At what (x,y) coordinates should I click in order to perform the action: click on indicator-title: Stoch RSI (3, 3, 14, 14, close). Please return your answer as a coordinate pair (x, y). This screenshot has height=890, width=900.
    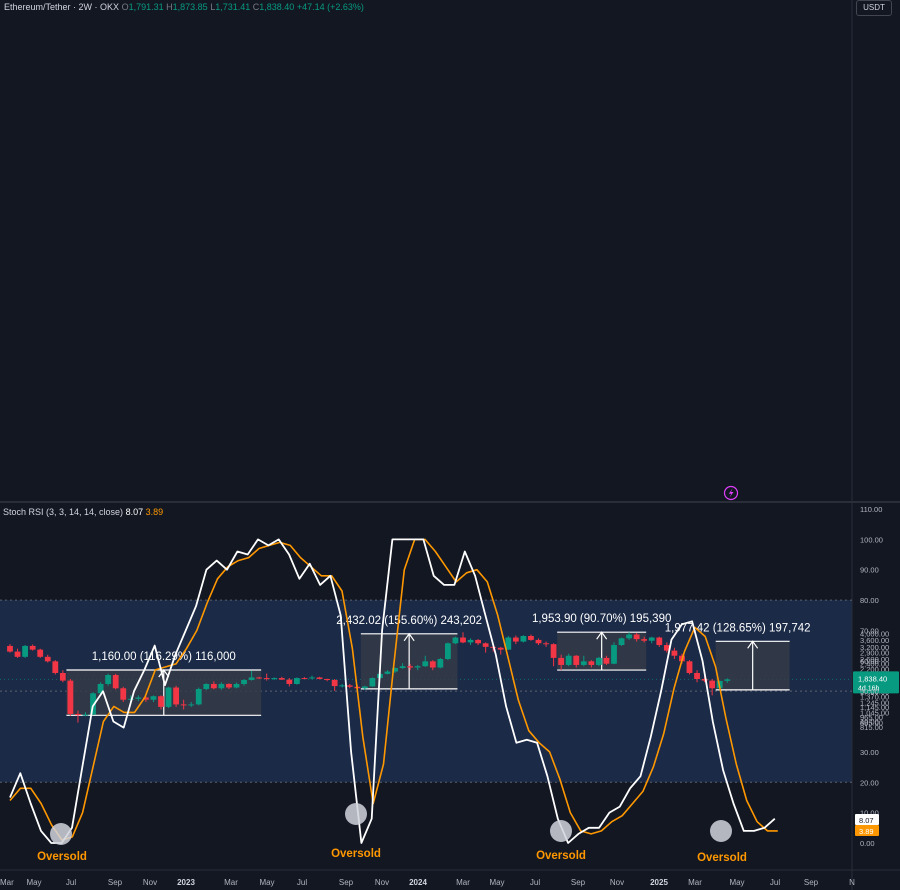
    Looking at the image, I should click on (63, 512).